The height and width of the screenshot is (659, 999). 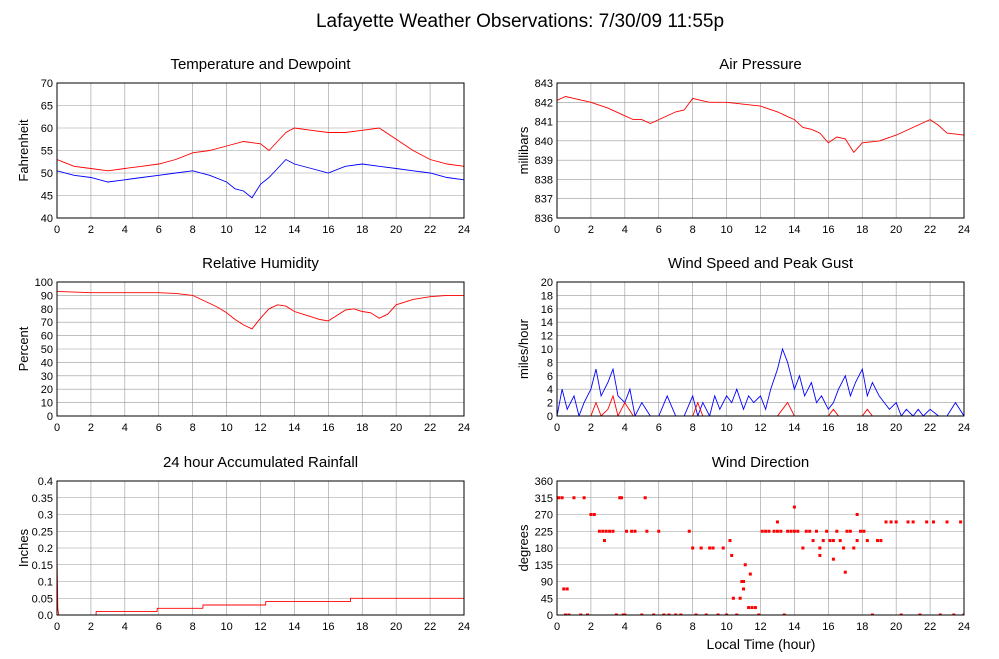 What do you see at coordinates (544, 482) in the screenshot?
I see `y-tick-label: 360` at bounding box center [544, 482].